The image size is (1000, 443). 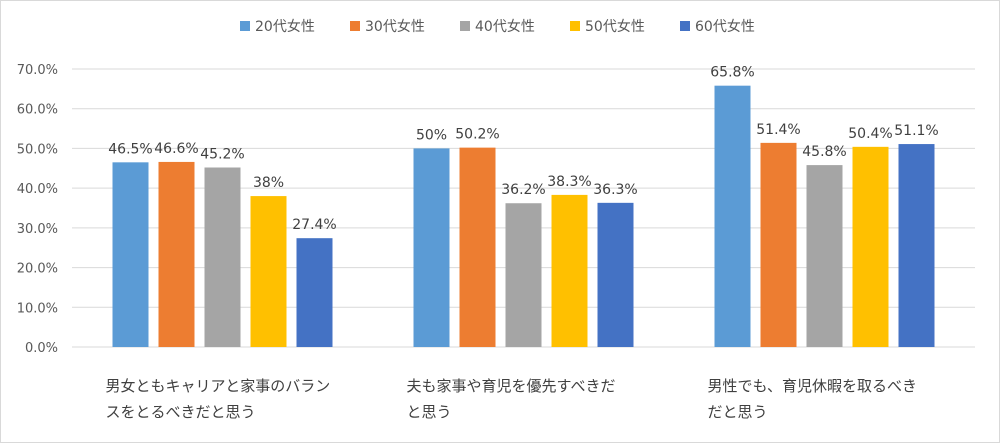 What do you see at coordinates (477, 135) in the screenshot?
I see `data-label: 50.2%` at bounding box center [477, 135].